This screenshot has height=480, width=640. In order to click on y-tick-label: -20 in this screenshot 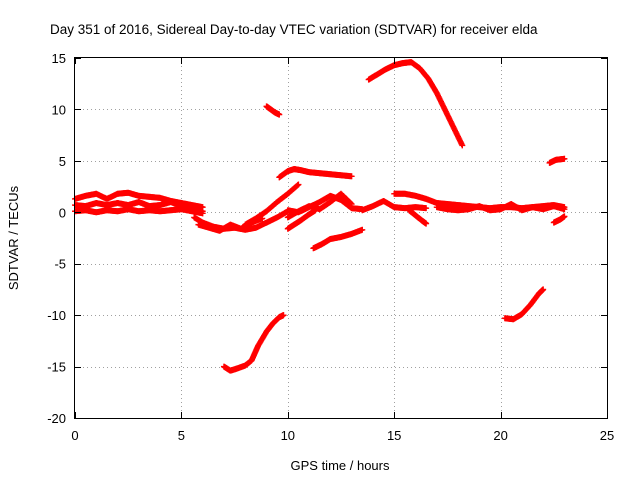, I will do `click(56, 418)`.